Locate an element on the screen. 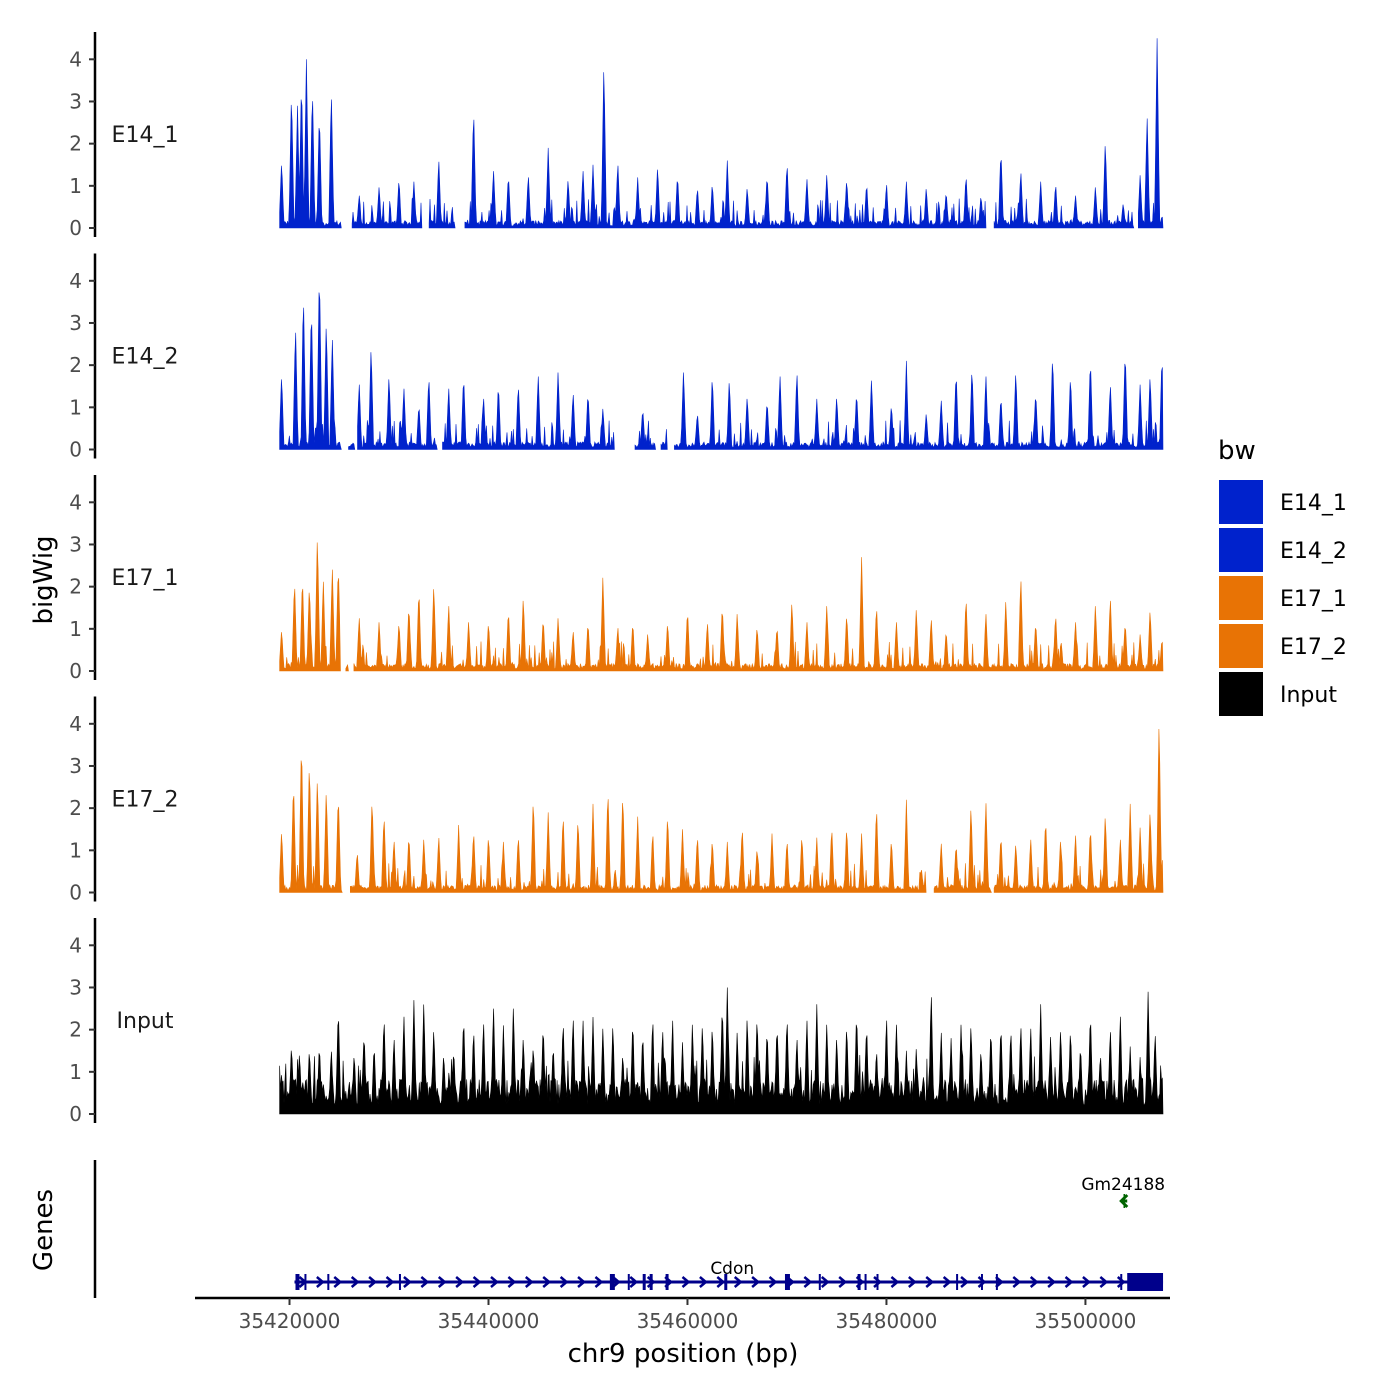 The image size is (1400, 1400). track-E14_1: 0 1 2 3 4 E14_1 is located at coordinates (616, 136).